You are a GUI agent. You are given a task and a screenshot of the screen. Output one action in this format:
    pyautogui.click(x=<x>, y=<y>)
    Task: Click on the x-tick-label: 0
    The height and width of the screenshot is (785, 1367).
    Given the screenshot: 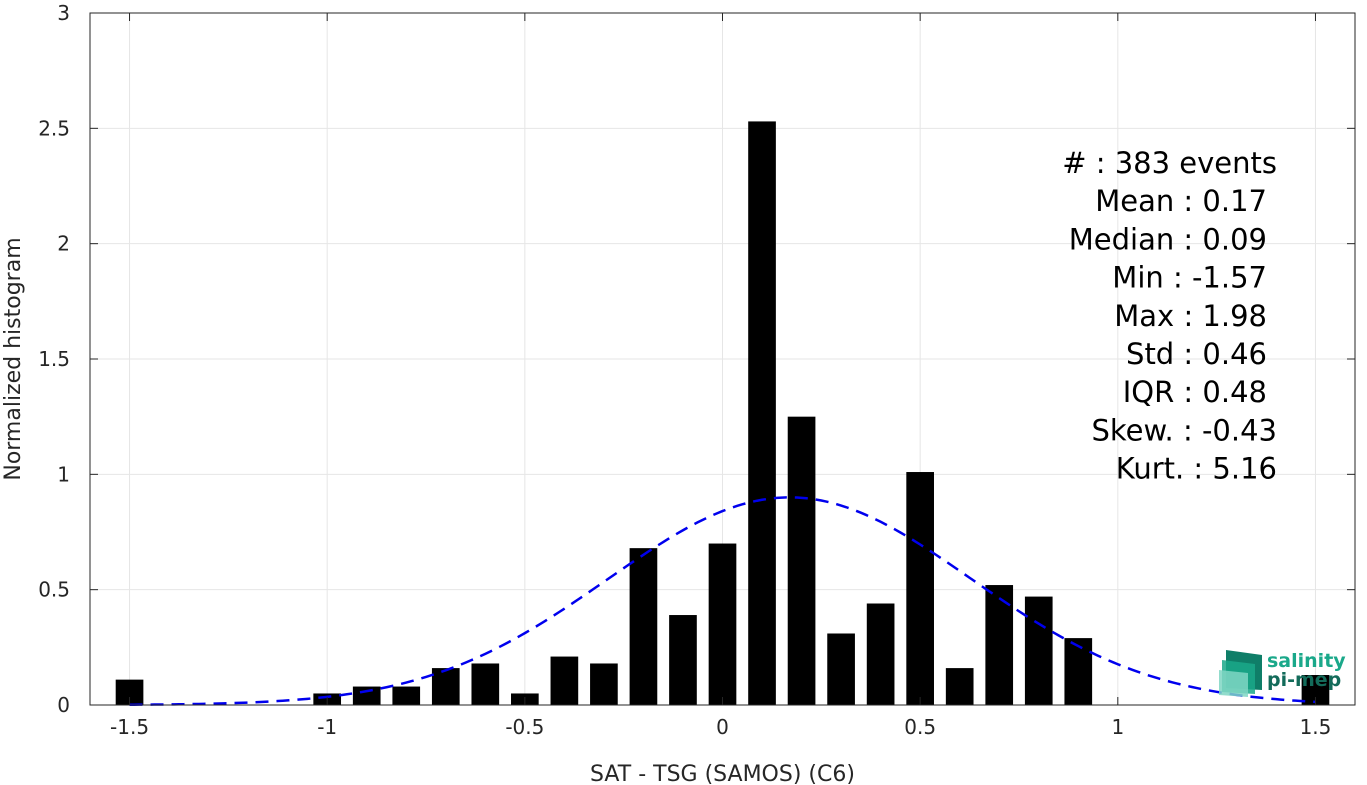 What is the action you would take?
    pyautogui.click(x=722, y=727)
    